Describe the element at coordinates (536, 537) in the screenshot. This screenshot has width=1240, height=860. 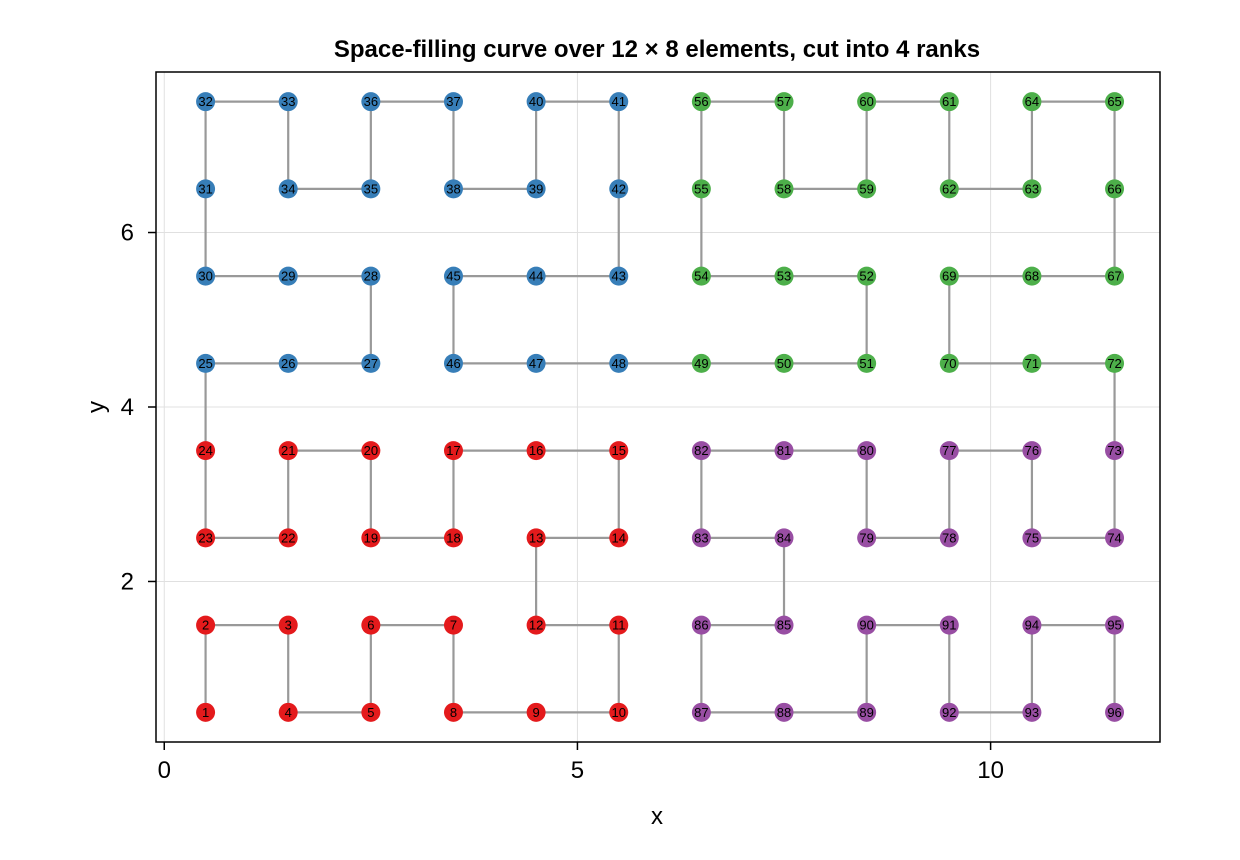
I see `point-label: 13` at that location.